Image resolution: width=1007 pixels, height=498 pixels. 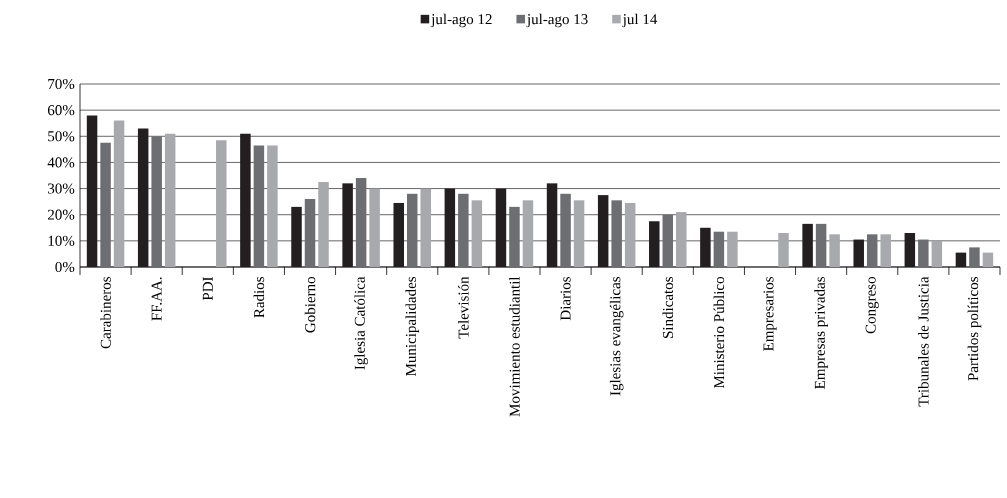 I want to click on x-tick-label: Tribunales de Justicia, so click(x=923, y=341).